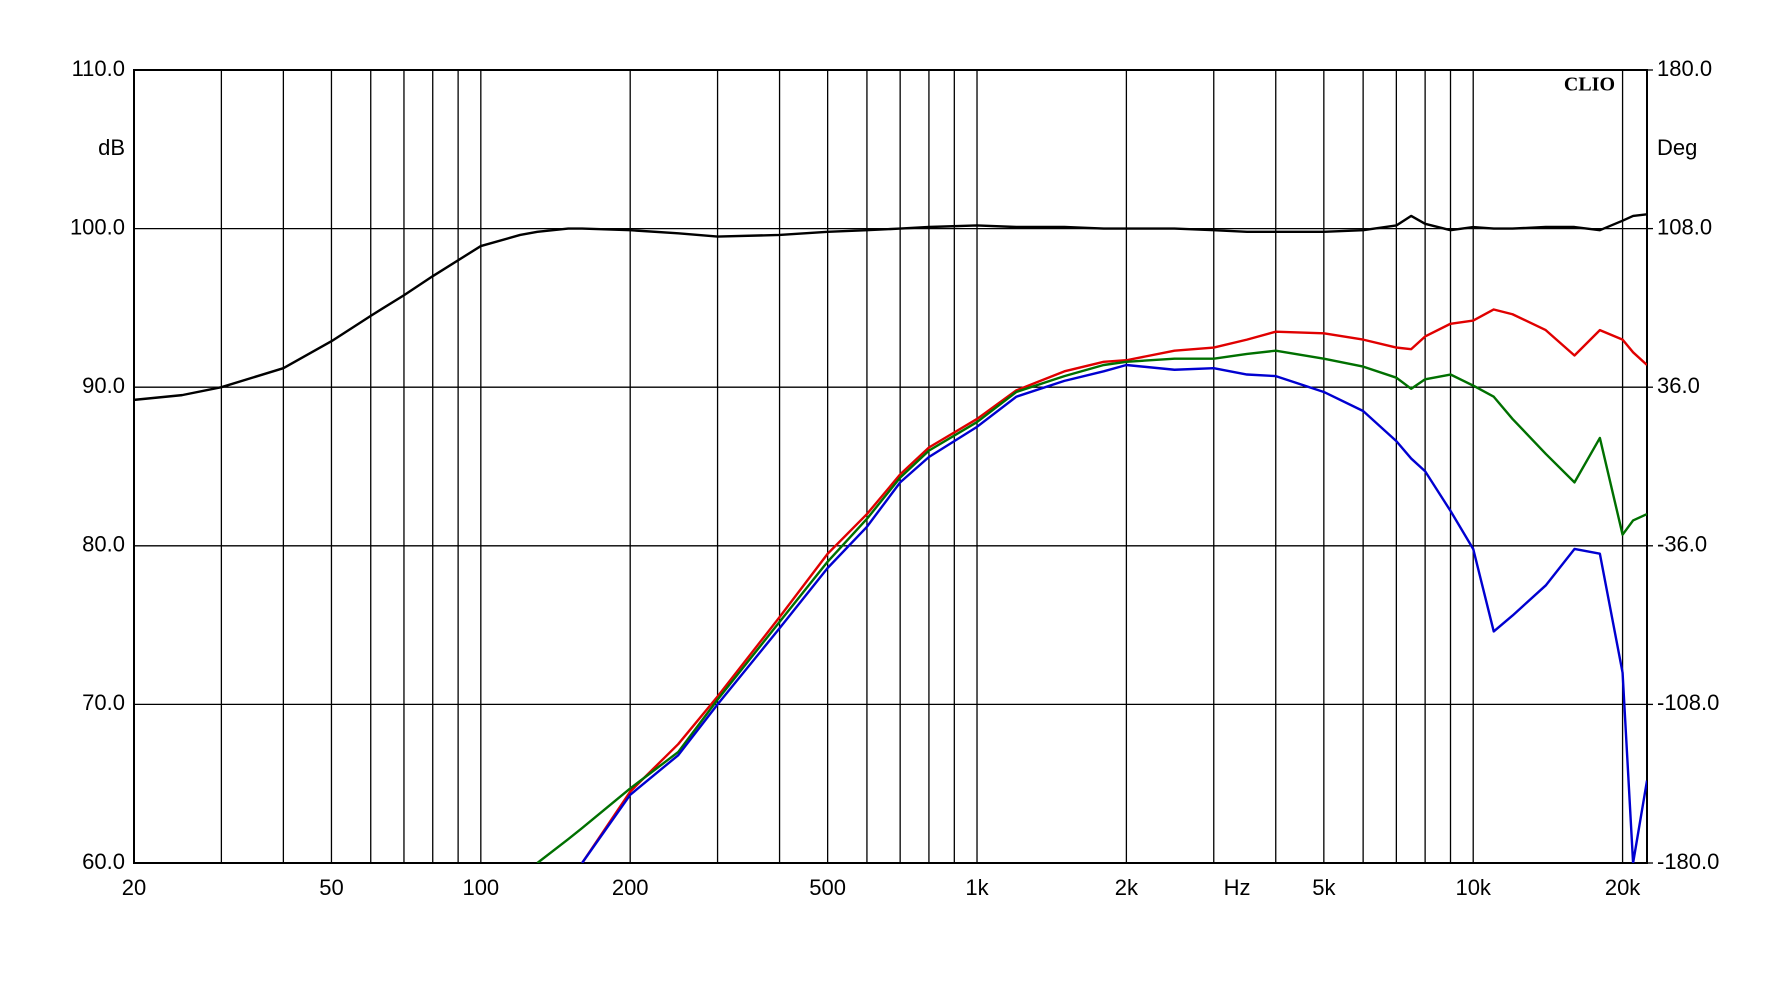 The width and height of the screenshot is (1772, 1001). What do you see at coordinates (1623, 887) in the screenshot?
I see `x-tick-label: 20k` at bounding box center [1623, 887].